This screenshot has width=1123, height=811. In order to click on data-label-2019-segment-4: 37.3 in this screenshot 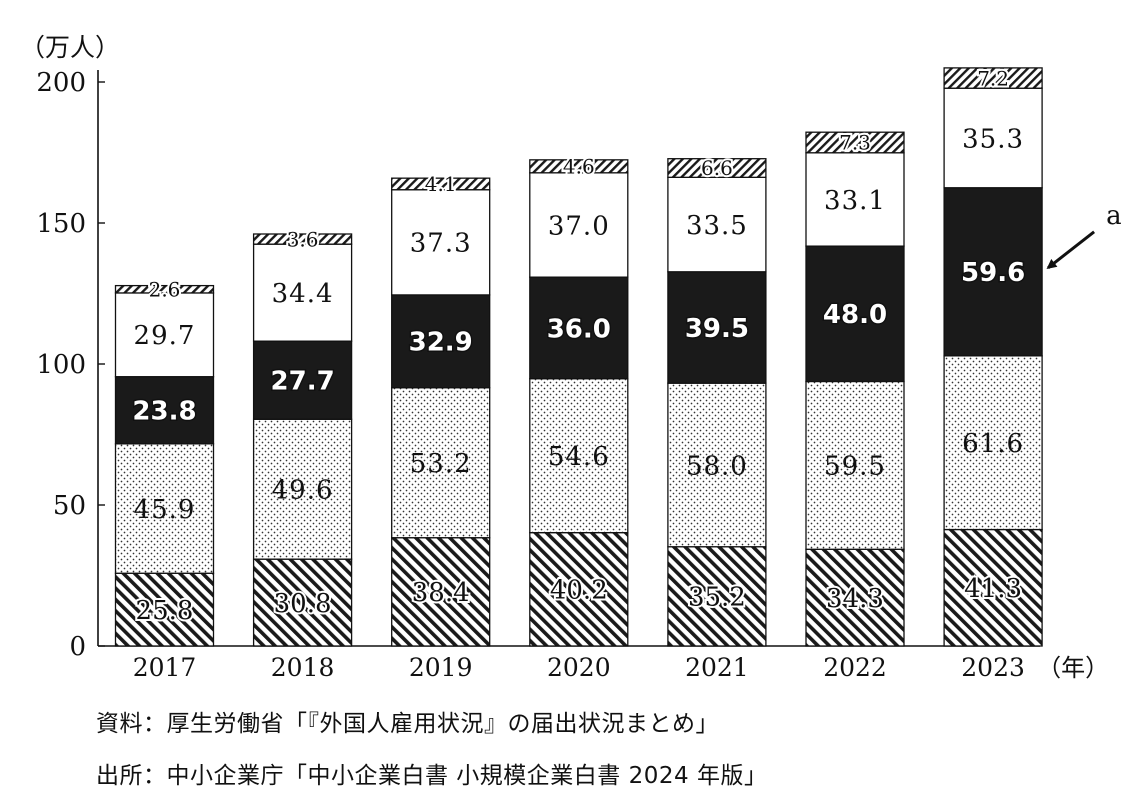, I will do `click(441, 244)`.